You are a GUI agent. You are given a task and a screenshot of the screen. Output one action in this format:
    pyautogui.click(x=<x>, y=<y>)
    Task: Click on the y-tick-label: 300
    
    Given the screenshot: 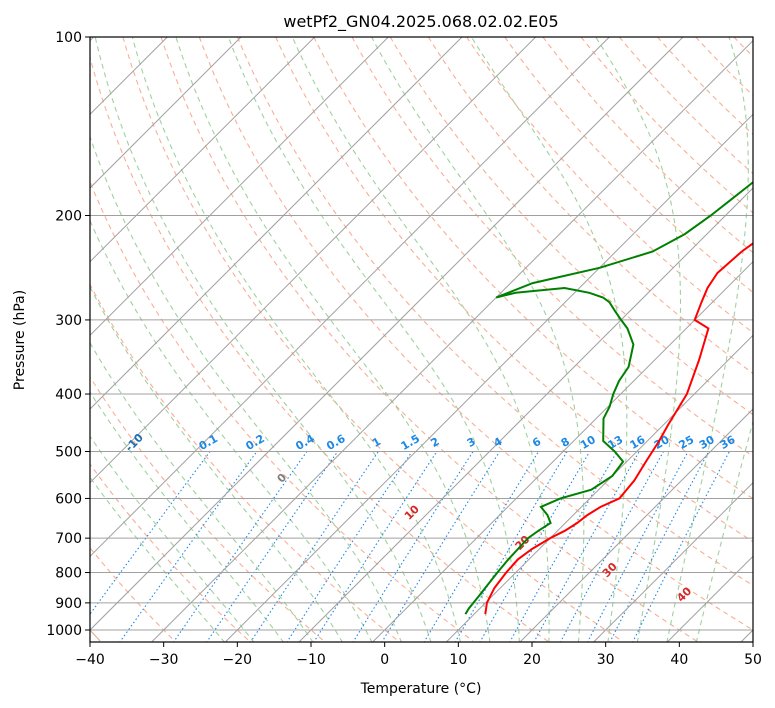 What is the action you would take?
    pyautogui.click(x=68, y=321)
    